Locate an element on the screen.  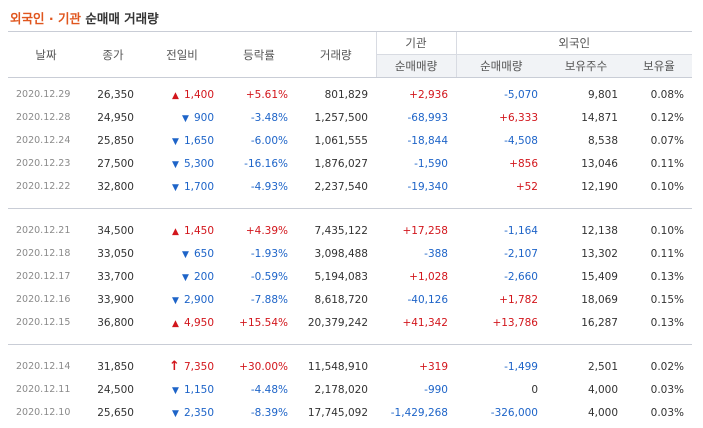
volume-cell: 3,098,488 is located at coordinates (341, 253).